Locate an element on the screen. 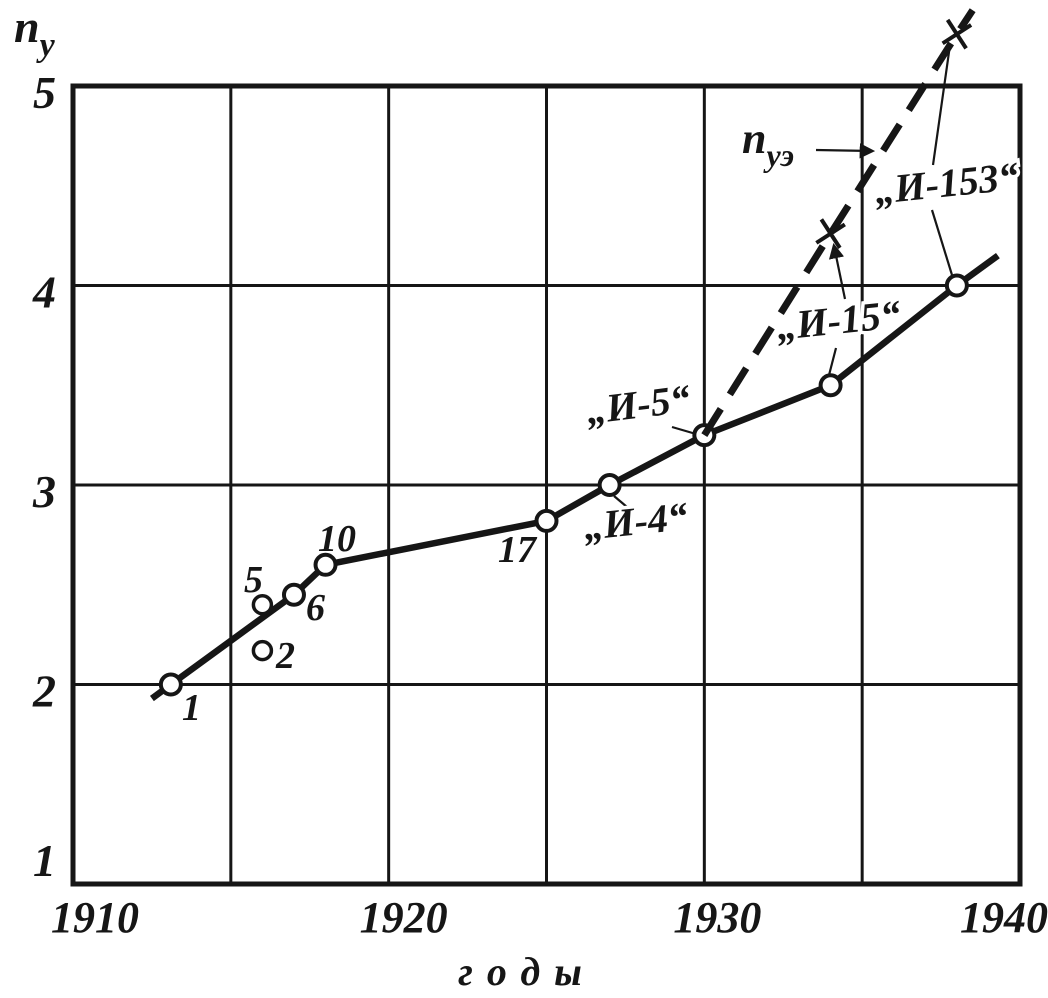 The image size is (1048, 998). leader-i-153-to-x-marker is located at coordinates (941, 105).